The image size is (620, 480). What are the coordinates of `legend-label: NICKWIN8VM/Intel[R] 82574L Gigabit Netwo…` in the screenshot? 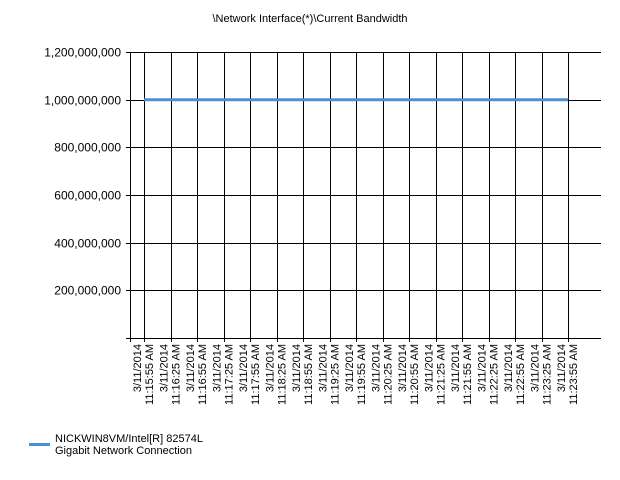 It's located at (129, 445).